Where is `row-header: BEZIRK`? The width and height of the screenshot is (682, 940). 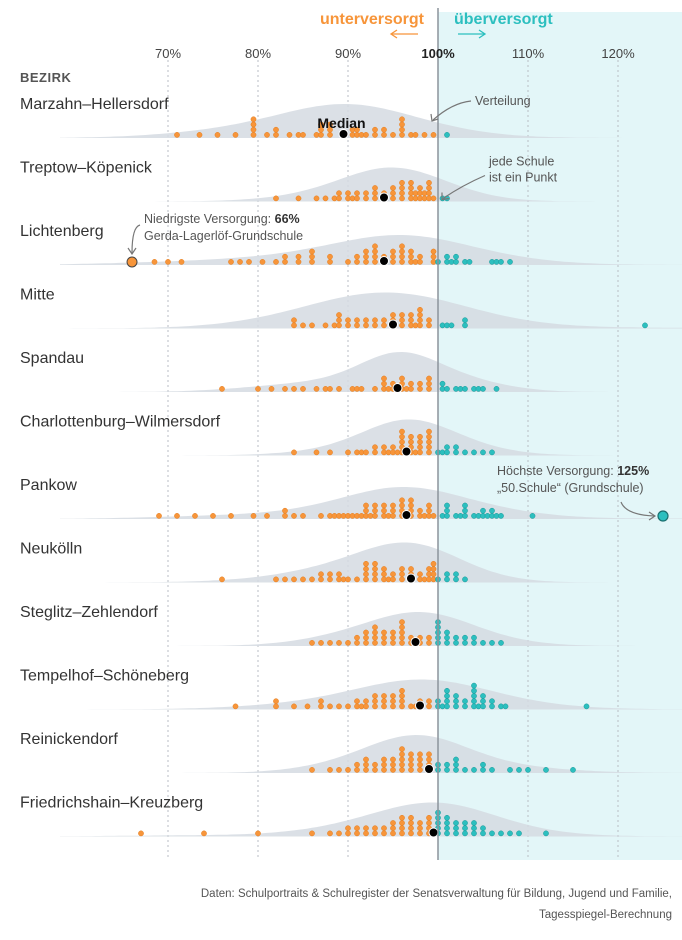 row-header: BEZIRK is located at coordinates (46, 77).